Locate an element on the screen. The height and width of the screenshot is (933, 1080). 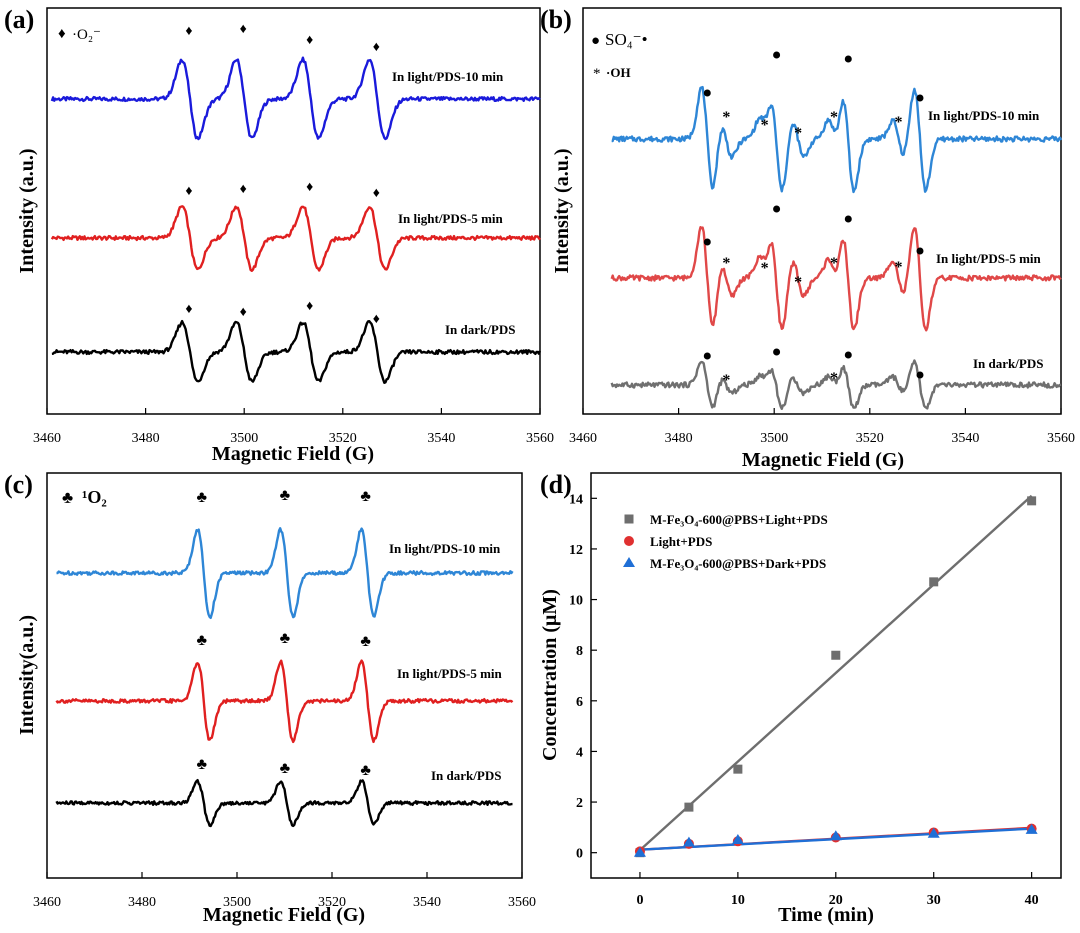
y-tick-label: 8 is located at coordinates (579, 651).